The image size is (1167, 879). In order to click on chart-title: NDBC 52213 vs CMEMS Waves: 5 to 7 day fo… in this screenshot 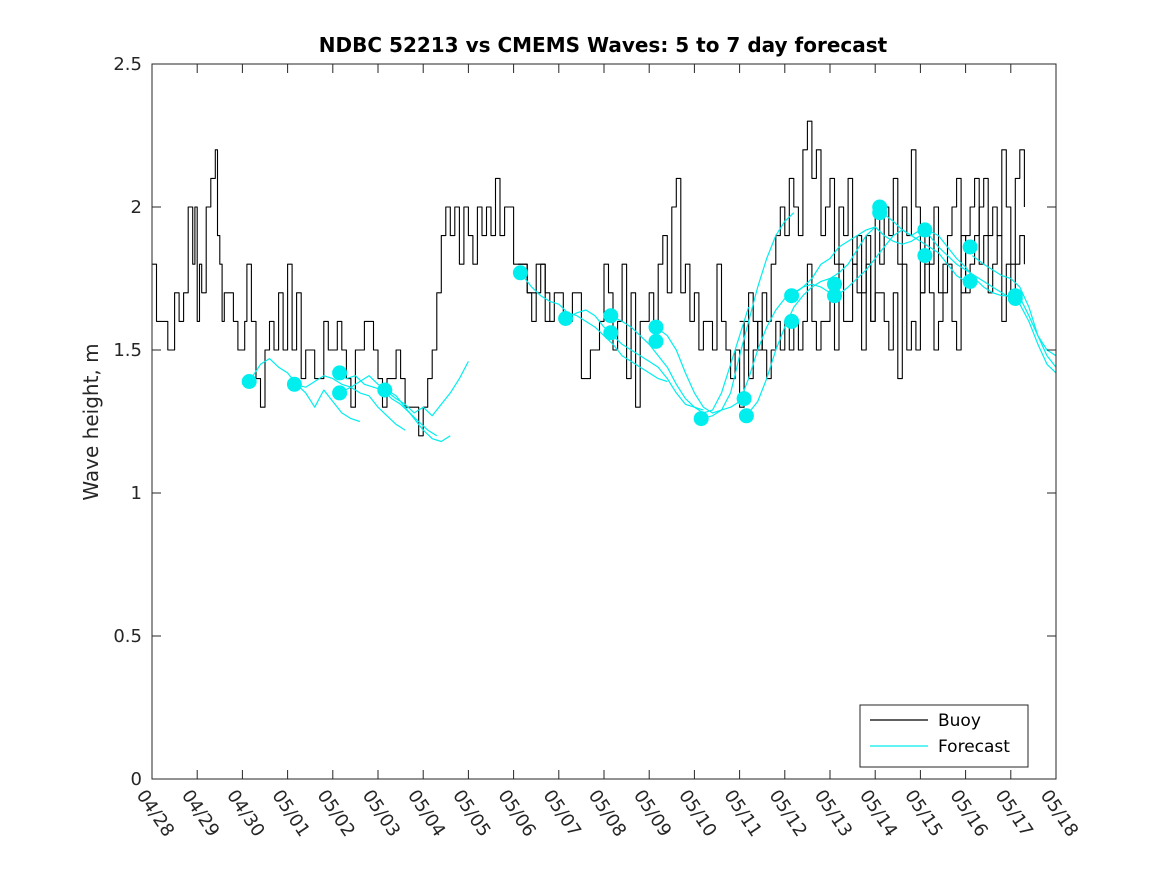, I will do `click(603, 45)`.